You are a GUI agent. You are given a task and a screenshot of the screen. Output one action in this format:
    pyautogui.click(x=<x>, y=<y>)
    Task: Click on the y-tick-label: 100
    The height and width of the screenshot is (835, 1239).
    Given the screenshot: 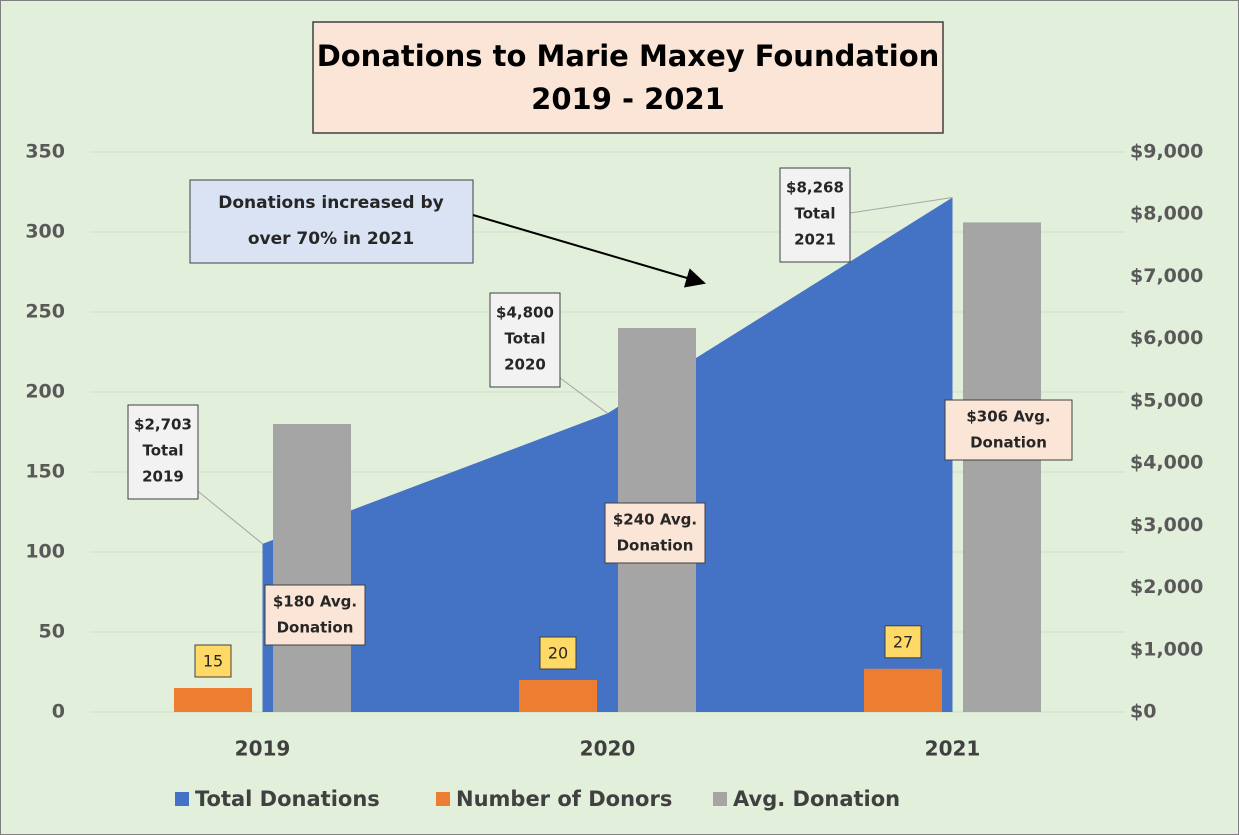 What is the action you would take?
    pyautogui.click(x=45, y=552)
    